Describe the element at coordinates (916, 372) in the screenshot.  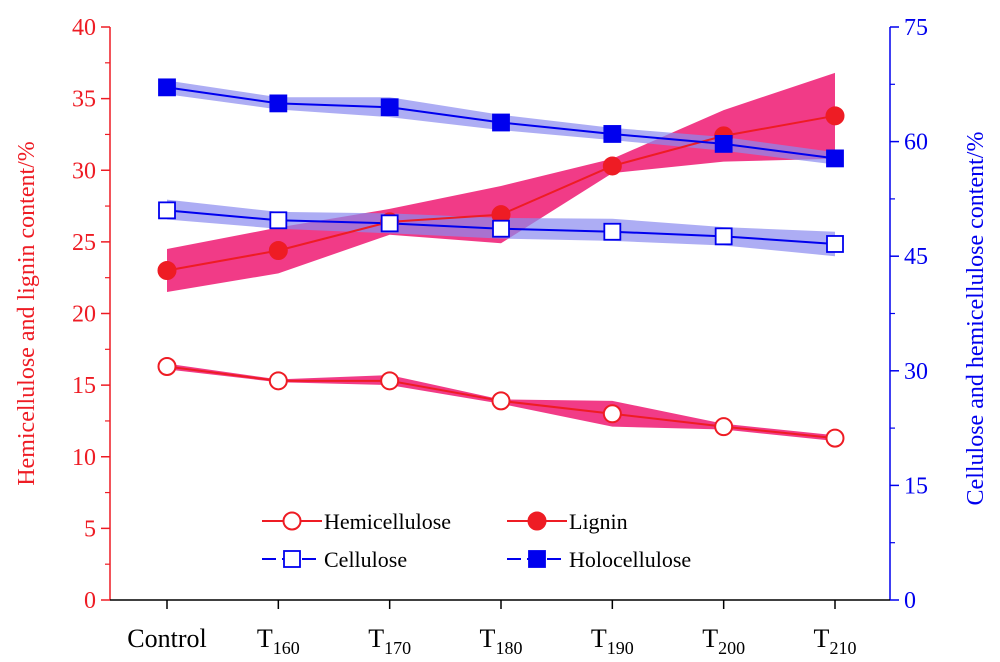
I see `right-tick-label: 30` at that location.